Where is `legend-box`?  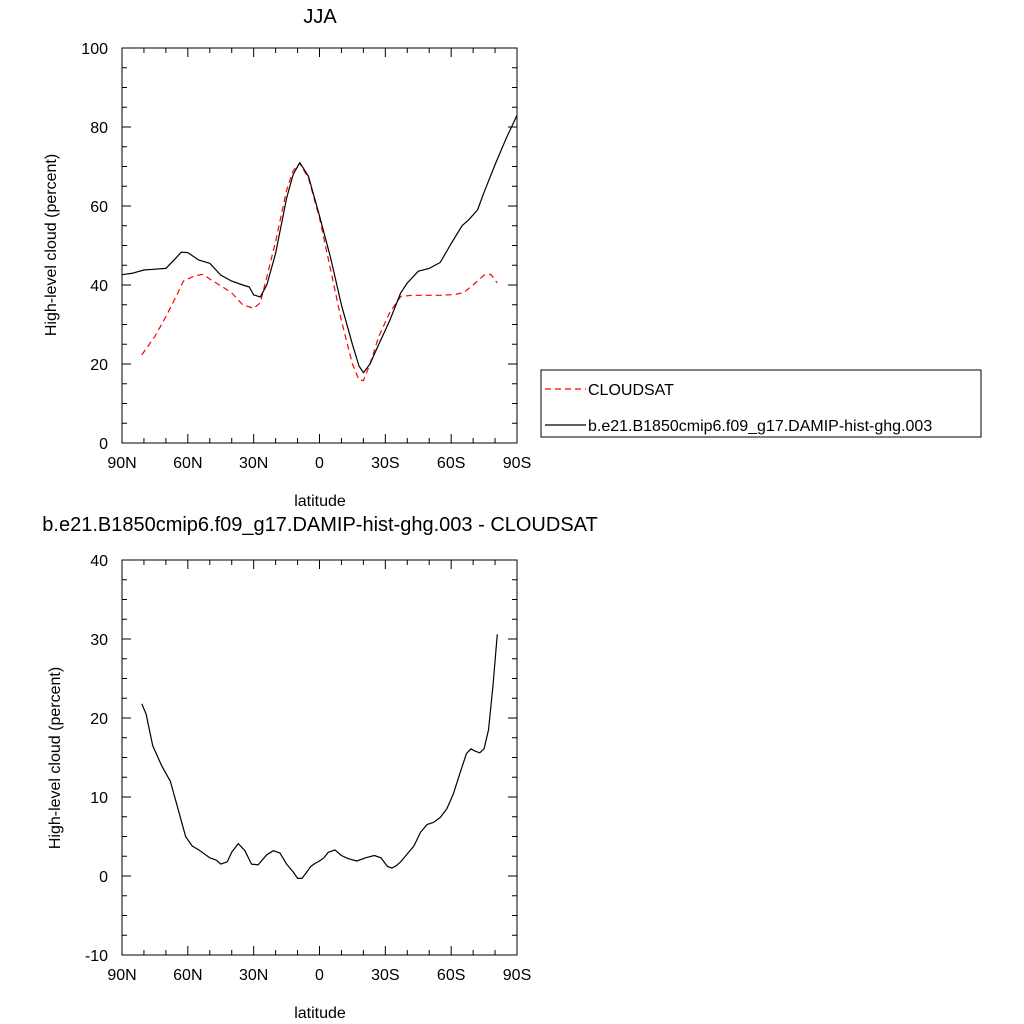
legend-box is located at coordinates (761, 403).